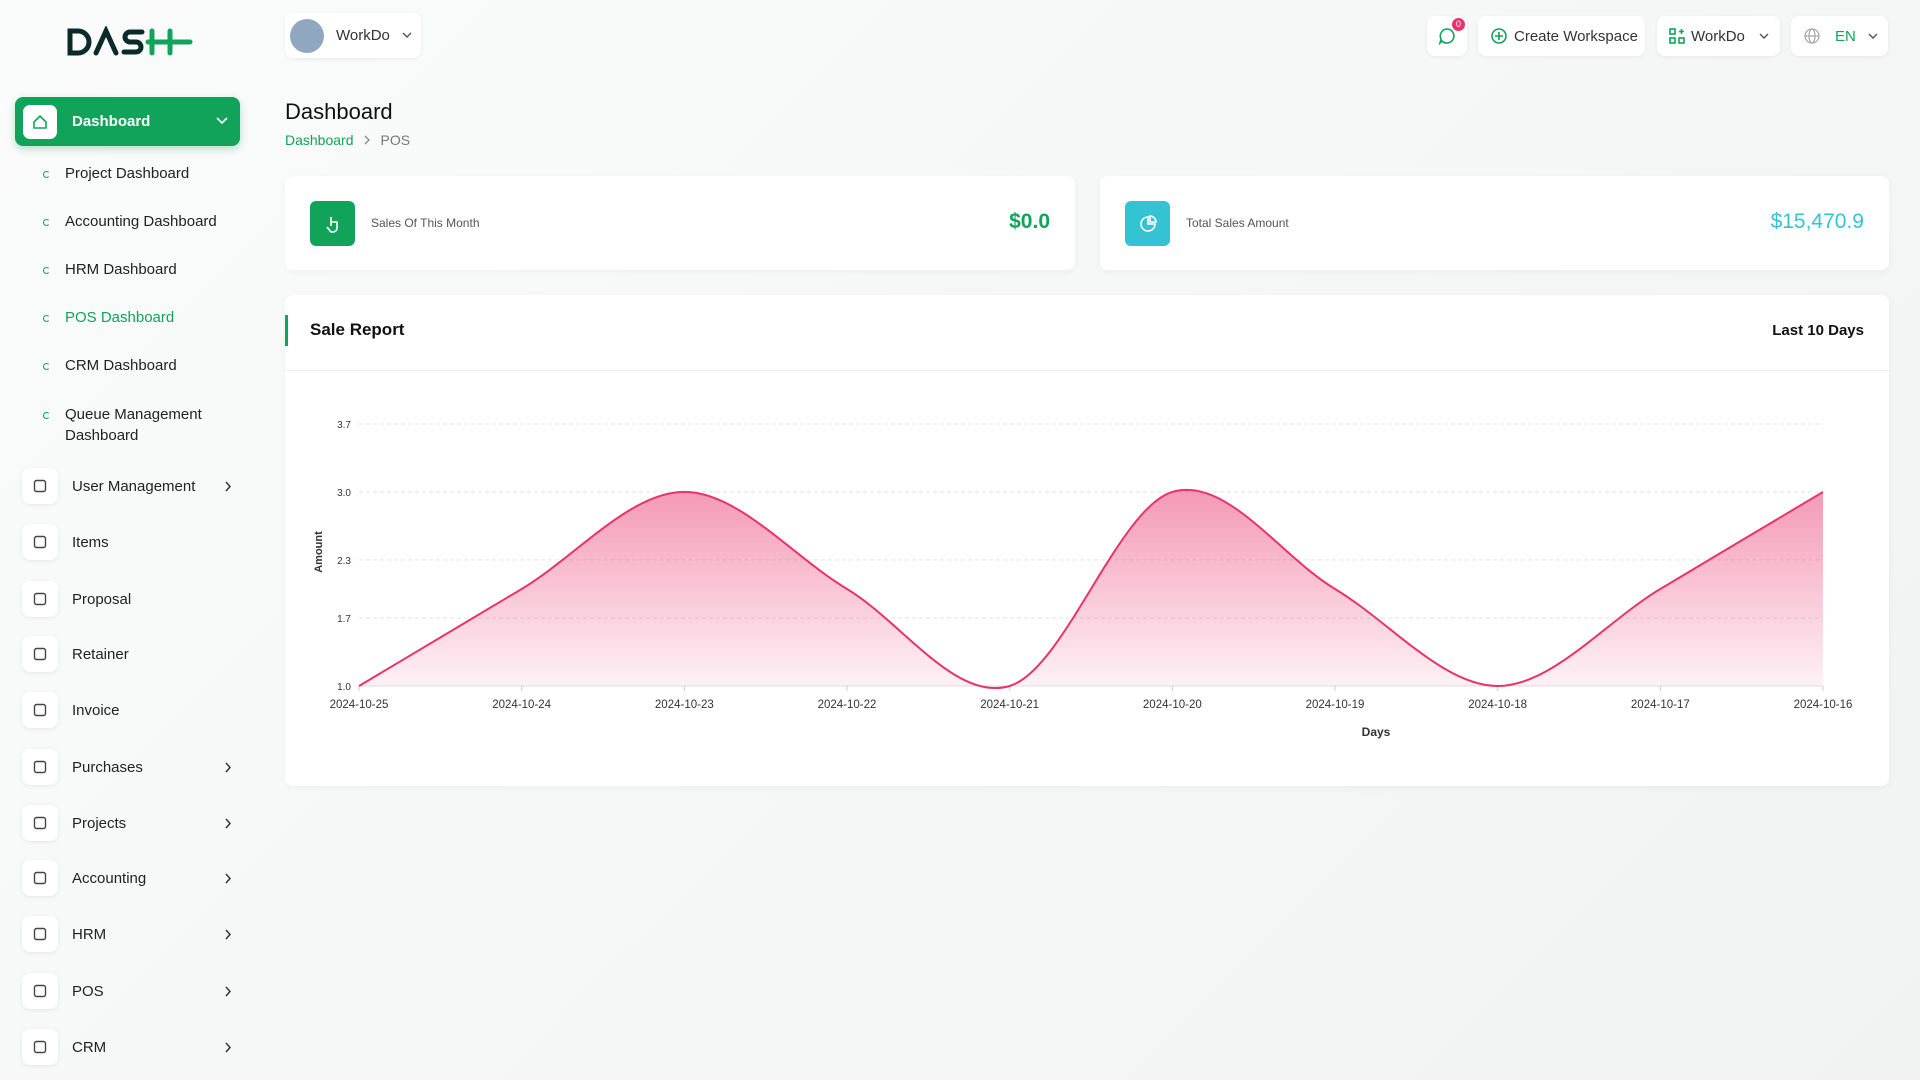  Describe the element at coordinates (344, 619) in the screenshot. I see `y-tick-label: 1.7` at that location.